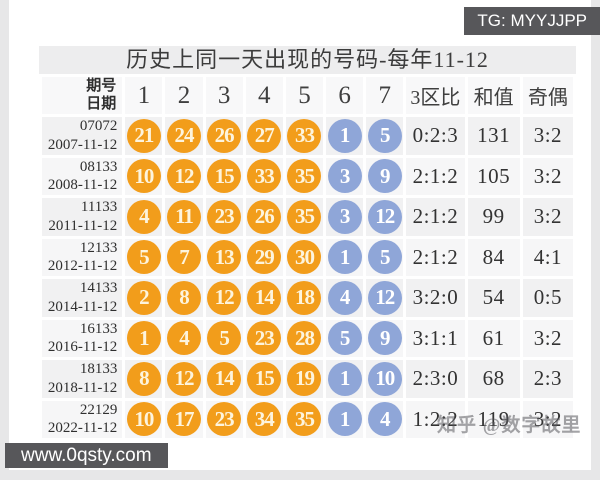  I want to click on ball-cell: 29, so click(264, 257).